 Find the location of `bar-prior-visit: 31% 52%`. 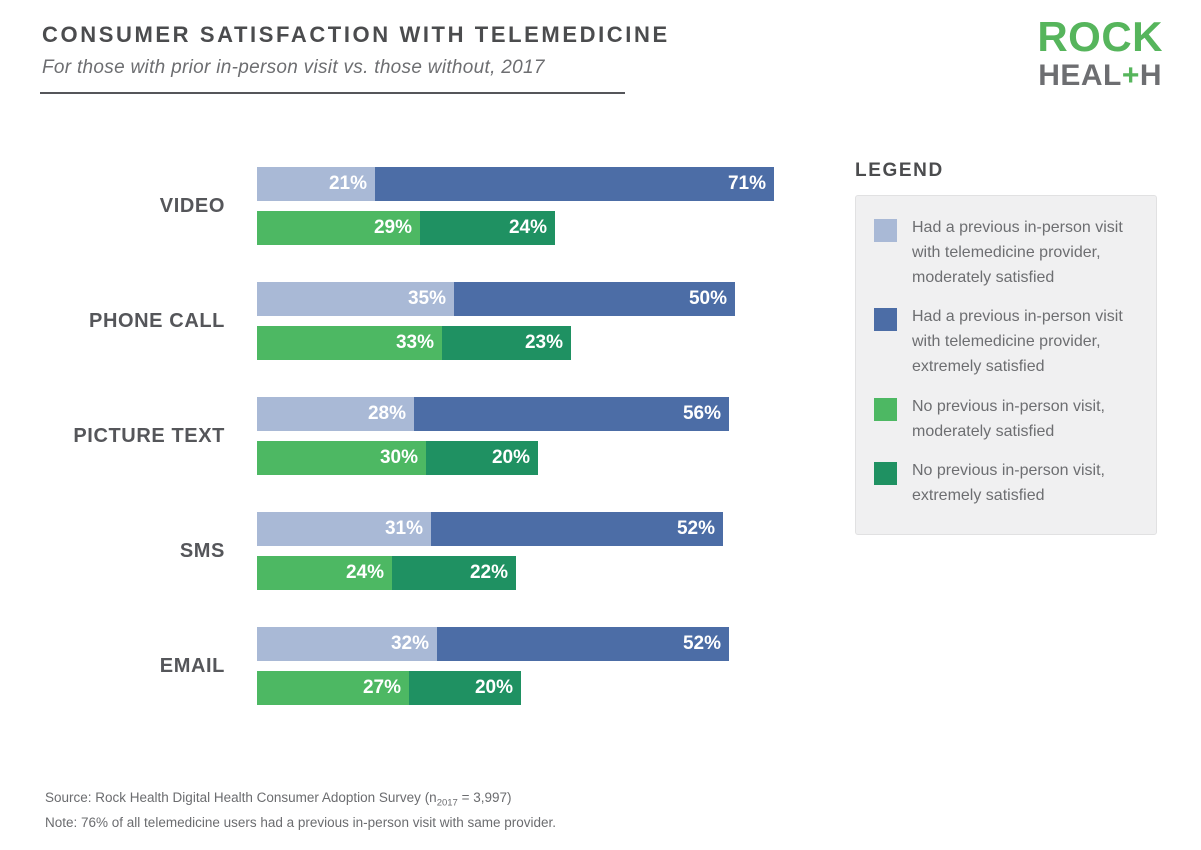

bar-prior-visit: 31% 52% is located at coordinates (490, 529).